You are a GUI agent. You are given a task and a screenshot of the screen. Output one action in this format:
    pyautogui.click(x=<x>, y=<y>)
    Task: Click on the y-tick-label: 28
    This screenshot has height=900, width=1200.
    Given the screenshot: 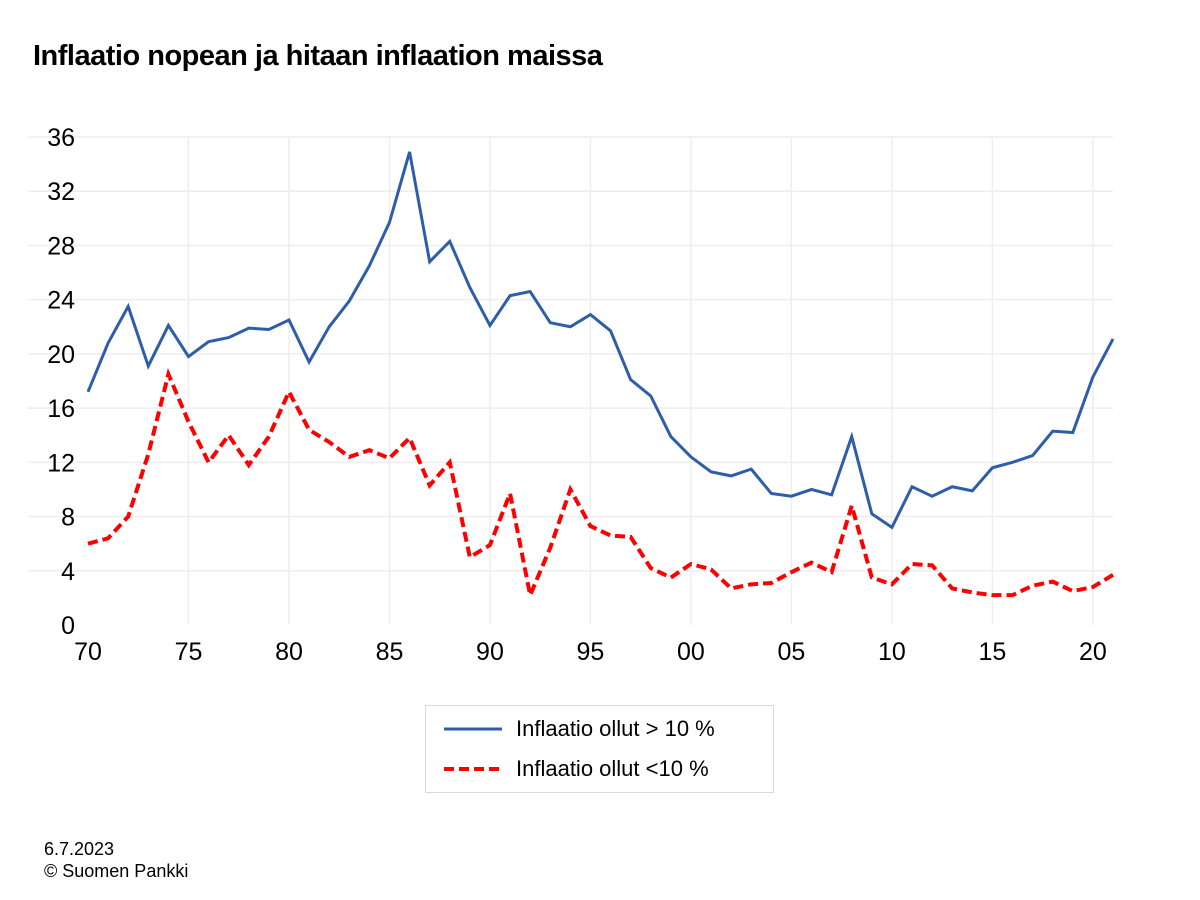 What is the action you would take?
    pyautogui.click(x=61, y=246)
    